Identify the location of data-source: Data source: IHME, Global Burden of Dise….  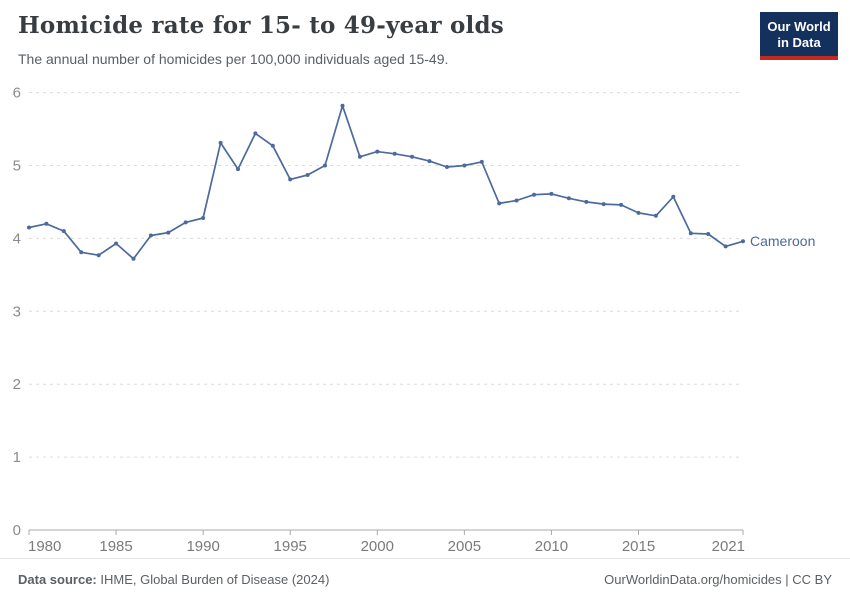
(173, 579).